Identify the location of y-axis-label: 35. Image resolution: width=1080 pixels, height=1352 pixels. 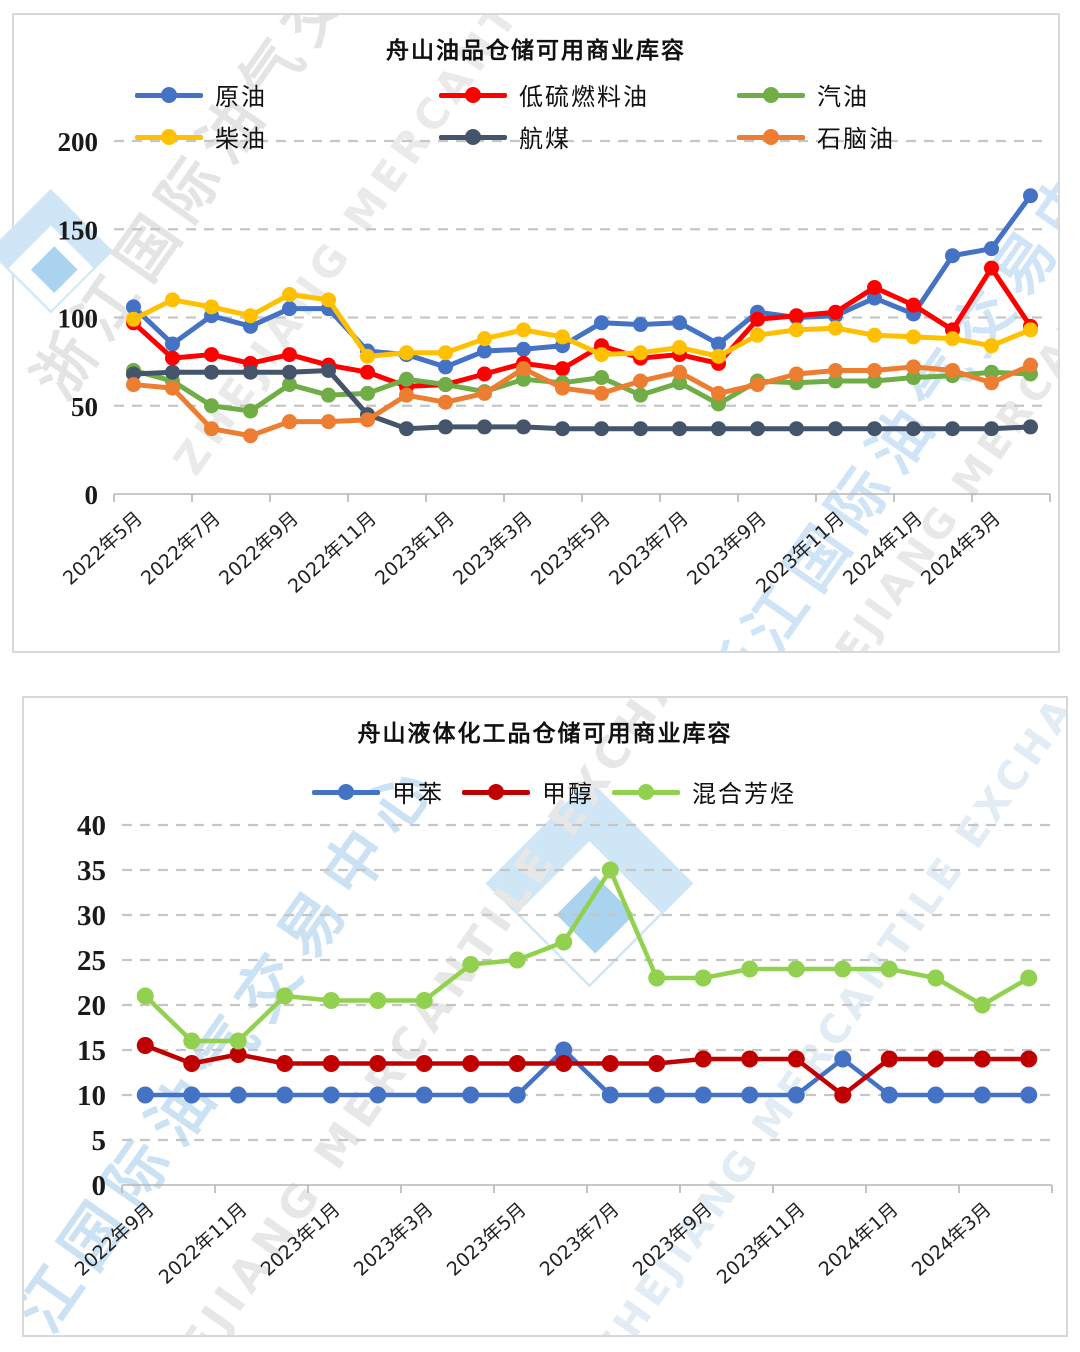
(91, 871).